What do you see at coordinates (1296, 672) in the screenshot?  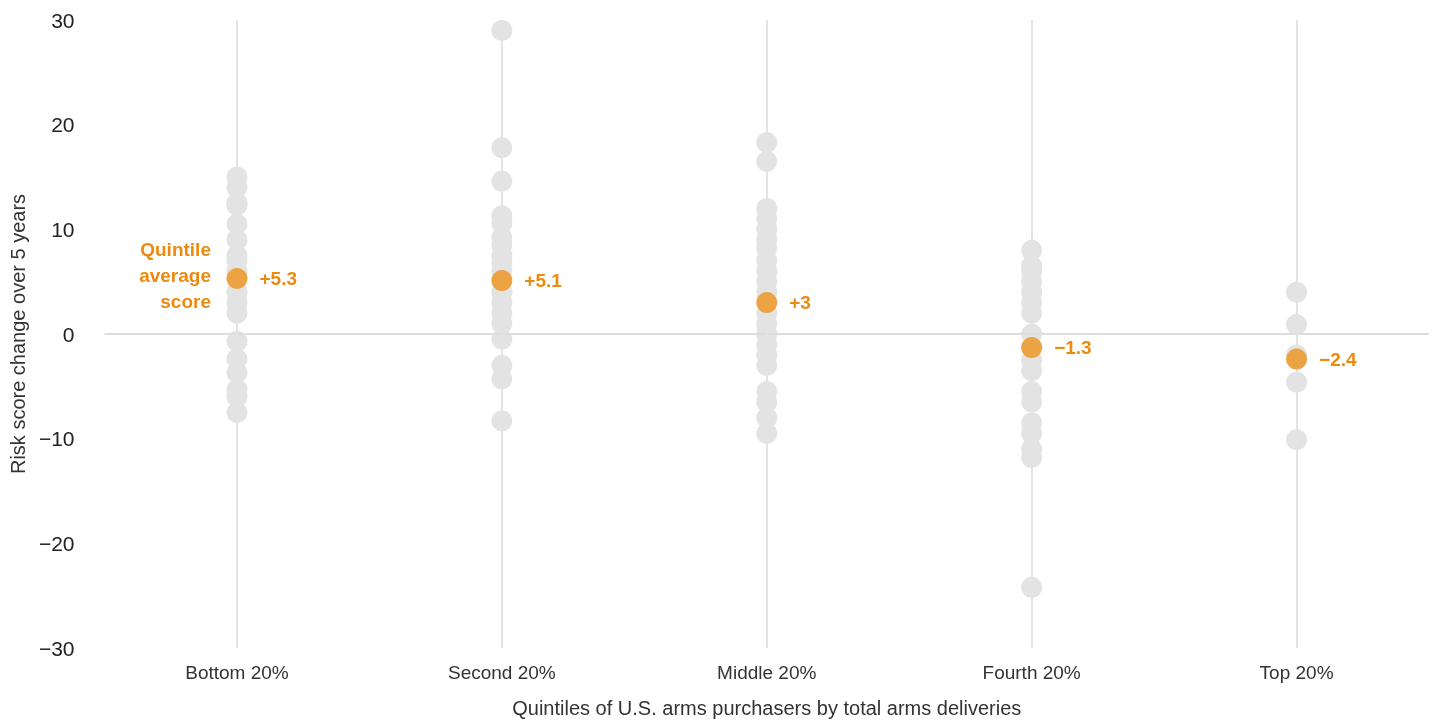 I see `x-tick-label: Top 20%` at bounding box center [1296, 672].